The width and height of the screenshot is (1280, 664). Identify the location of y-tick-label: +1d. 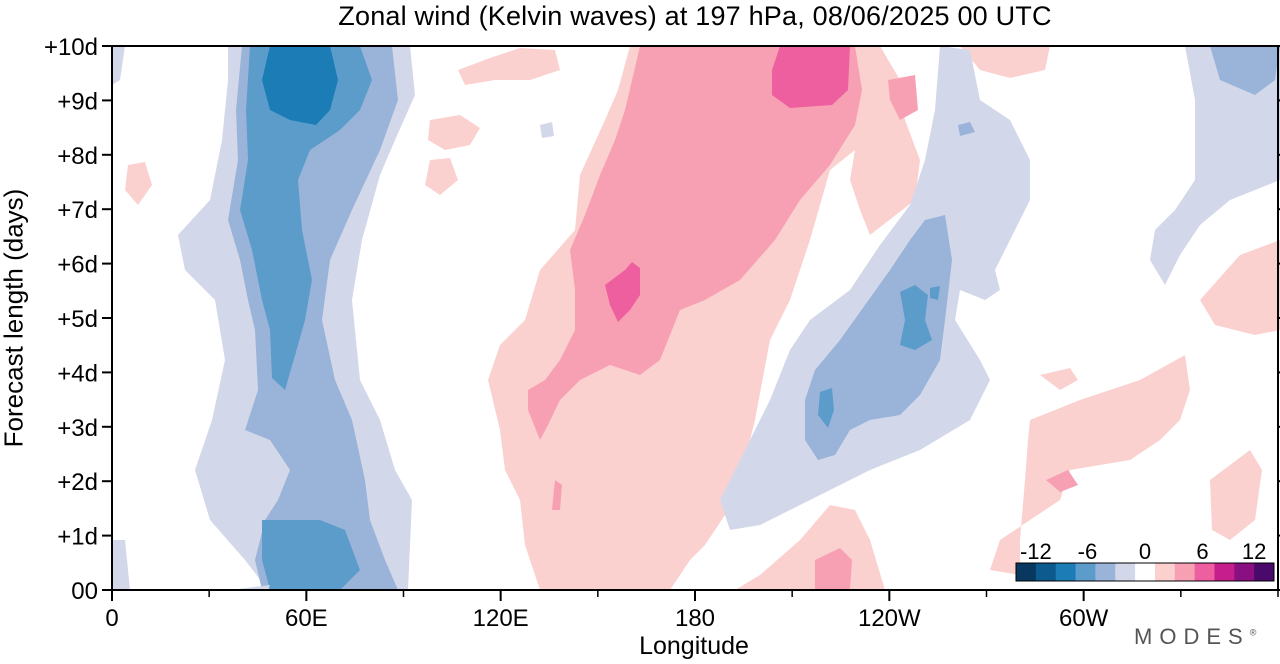
(77, 537).